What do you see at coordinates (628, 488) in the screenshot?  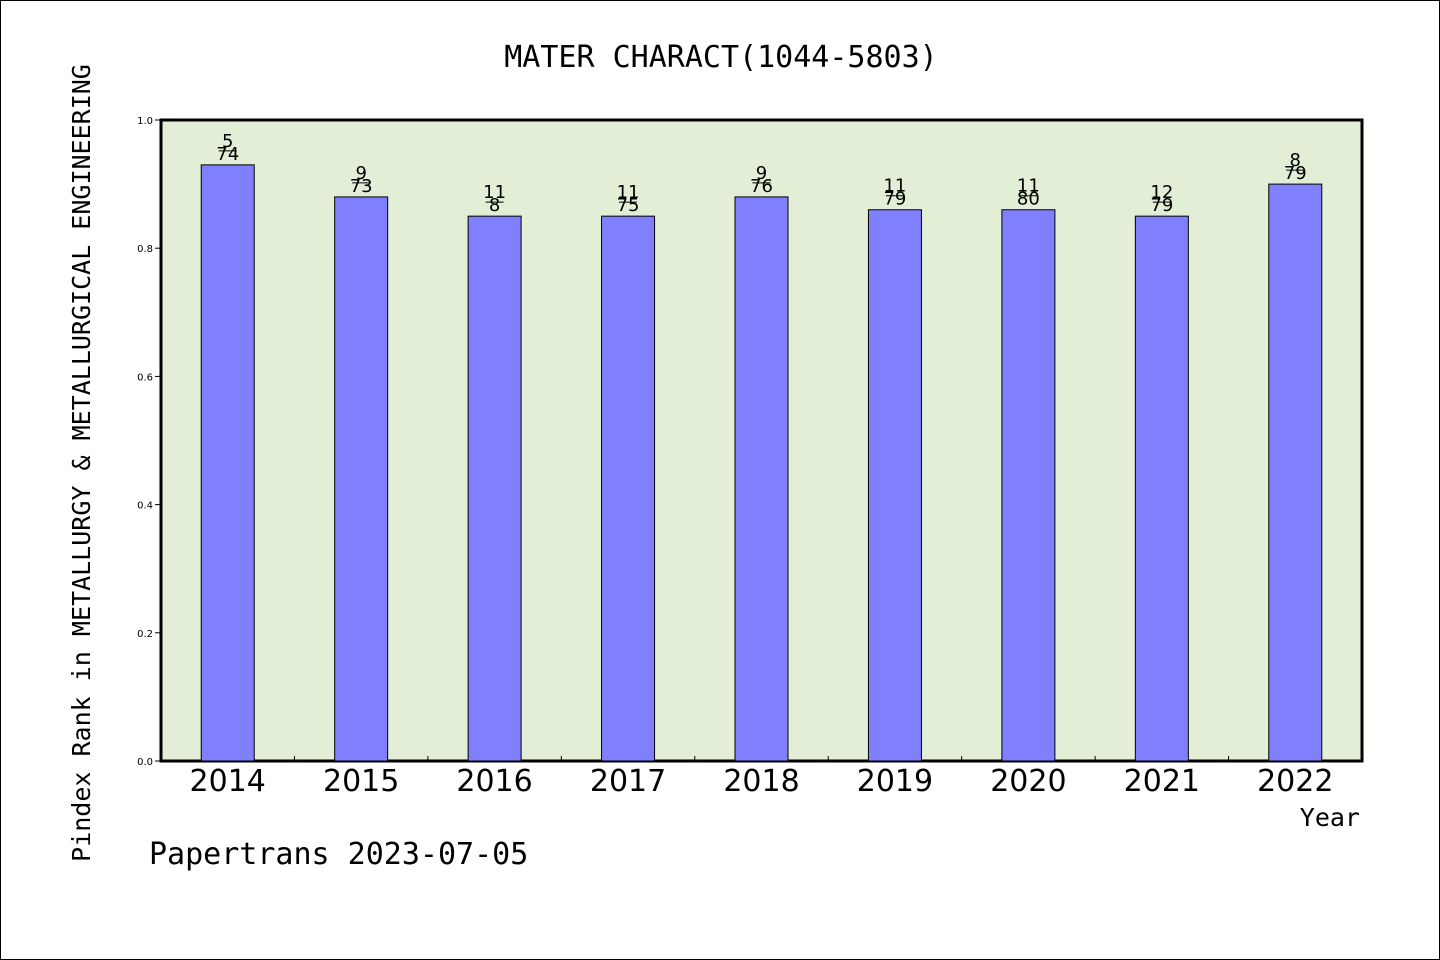 I see `bar-2017` at bounding box center [628, 488].